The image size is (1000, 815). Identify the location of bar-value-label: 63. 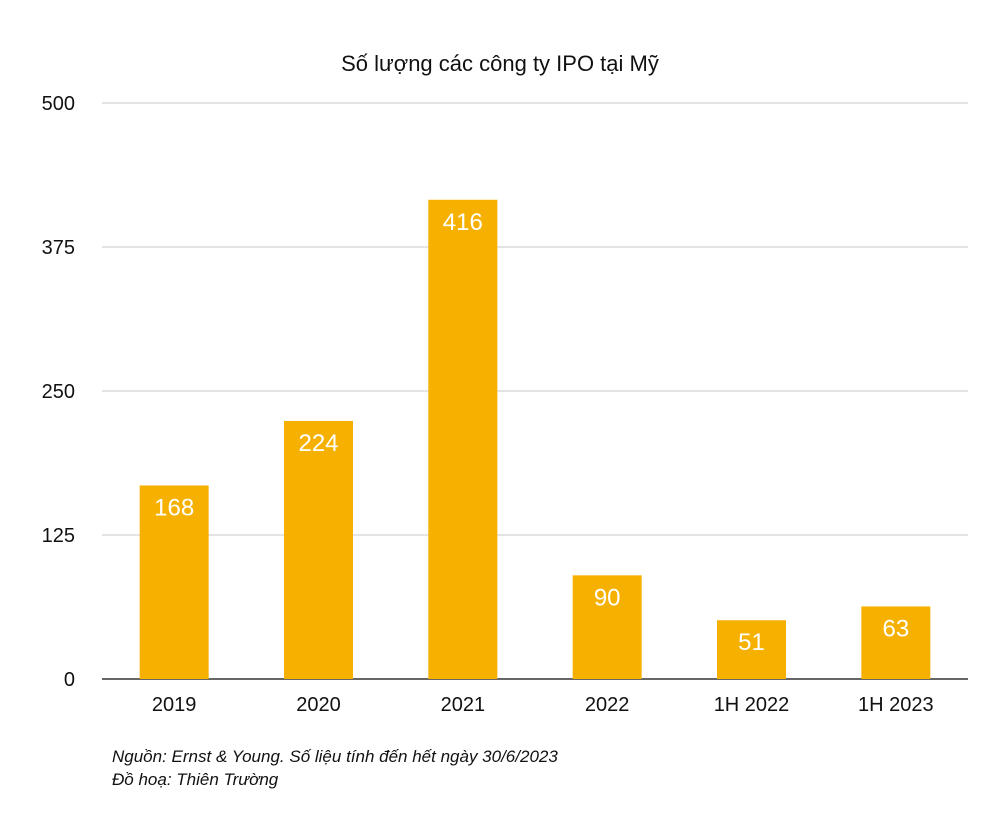
(895, 628).